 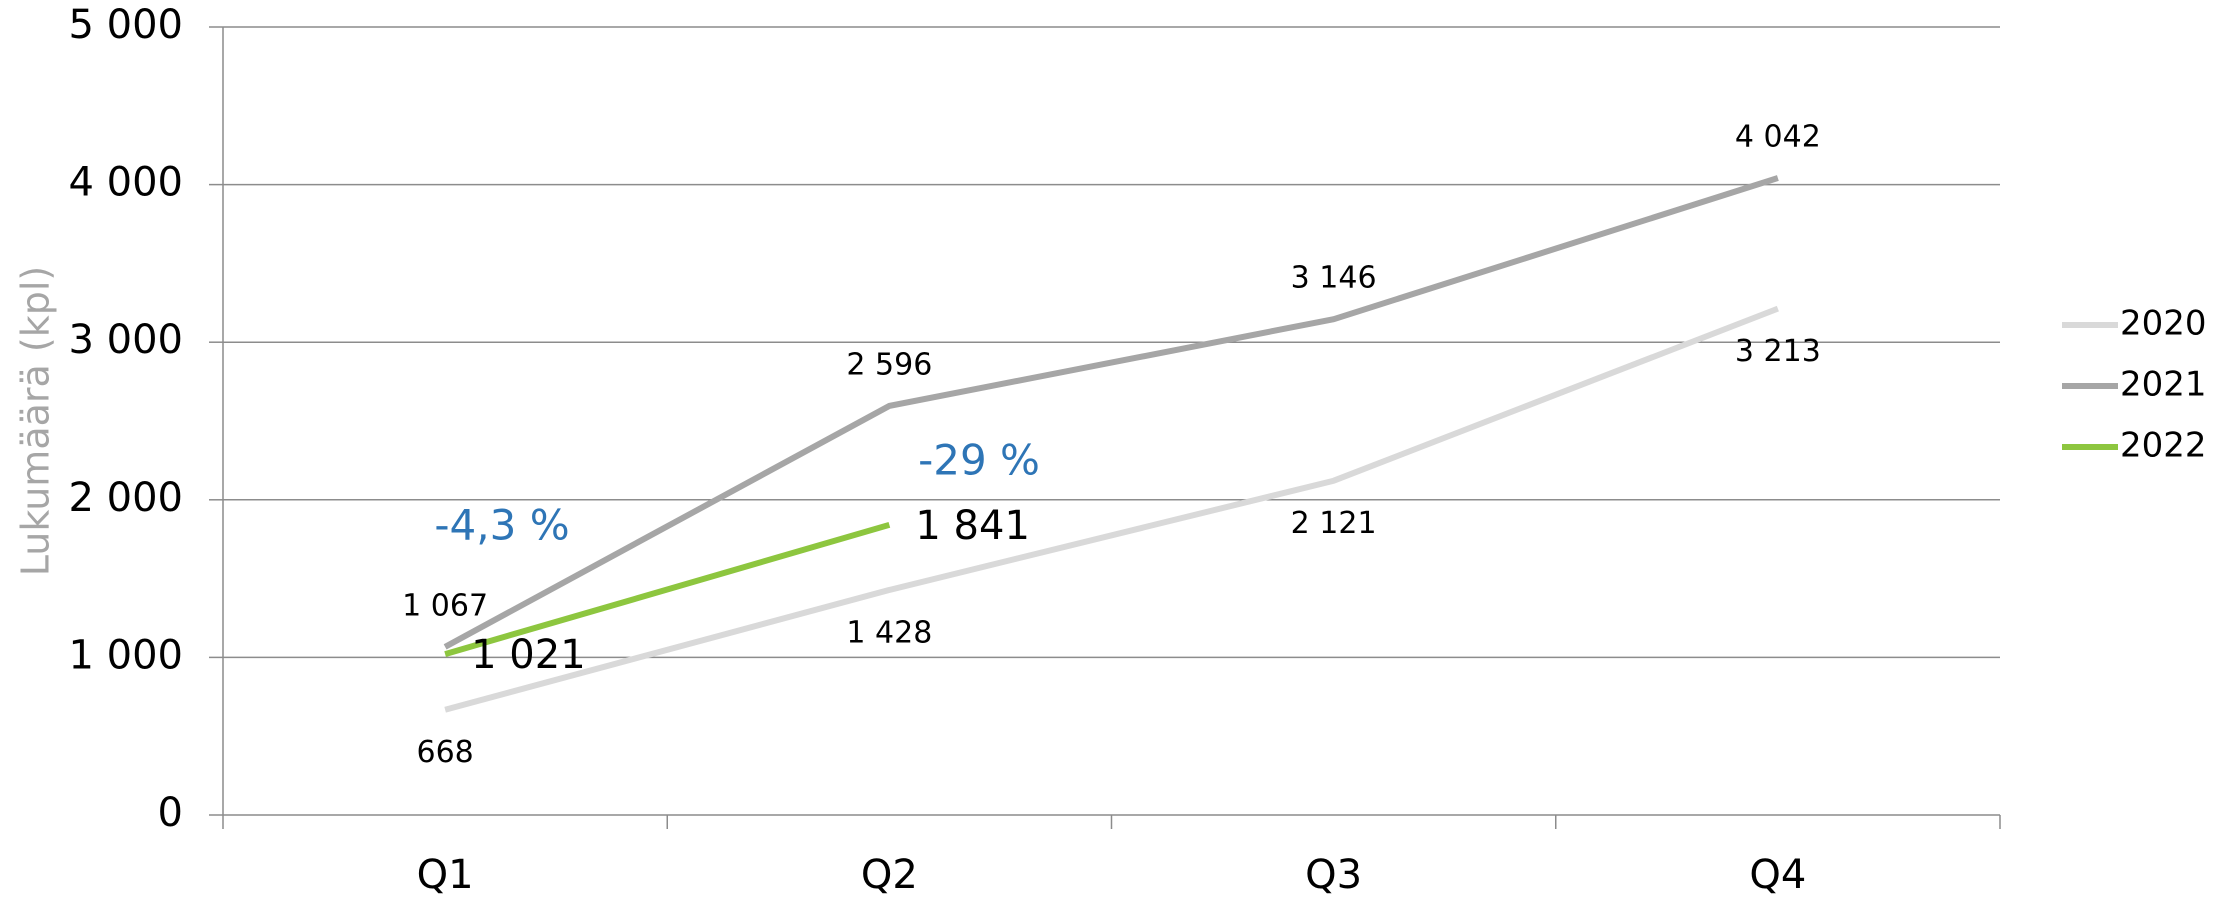 I want to click on value-label: 1 428, so click(x=889, y=632).